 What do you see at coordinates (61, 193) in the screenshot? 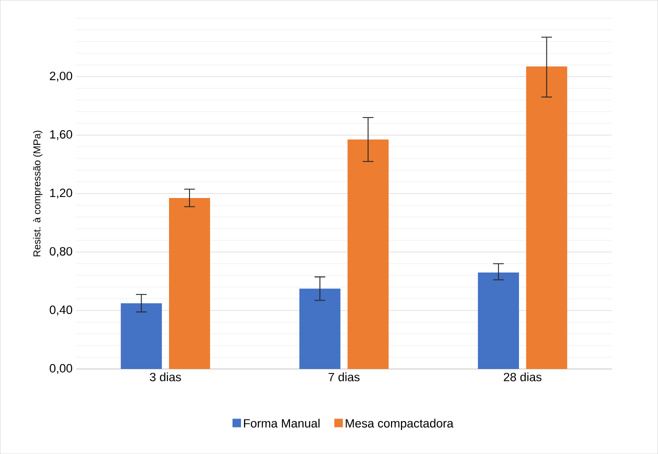
I see `y-tick-label: 1,20` at bounding box center [61, 193].